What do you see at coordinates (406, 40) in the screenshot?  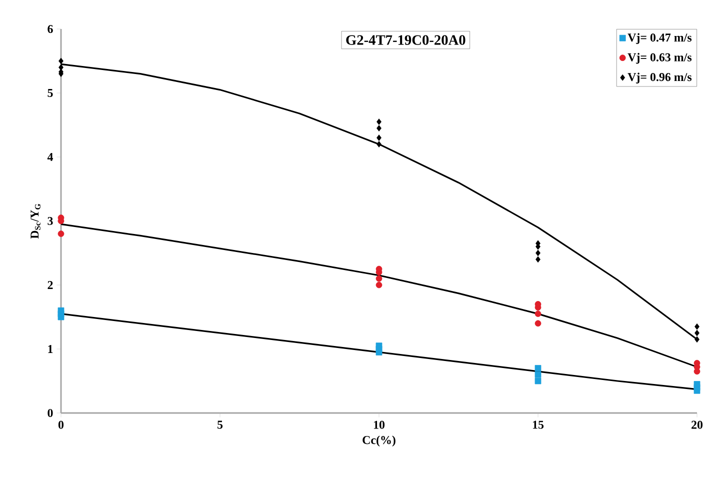 I see `annotation: G2-4T7-19C0-20A0` at bounding box center [406, 40].